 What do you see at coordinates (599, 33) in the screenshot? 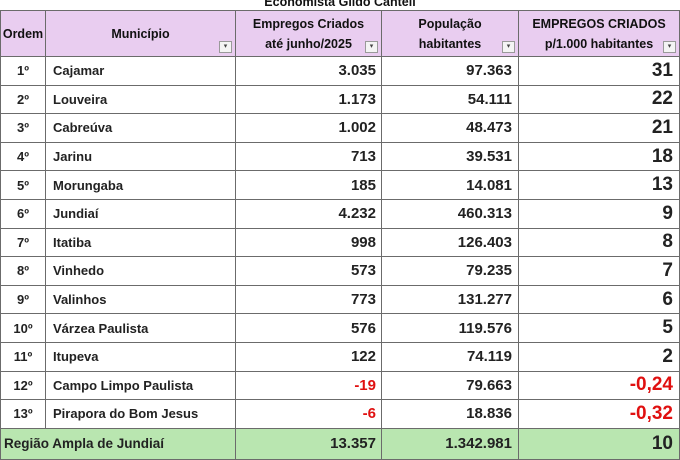
I see `header-taxa: EMPREGOS CRIADOS p/1.000 habitantes ▾` at bounding box center [599, 33].